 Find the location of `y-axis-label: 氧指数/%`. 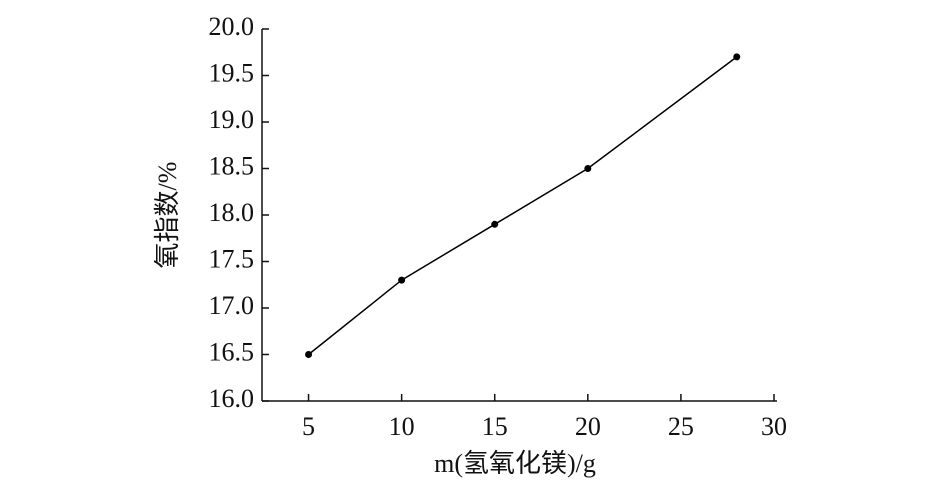

y-axis-label: 氧指数/% is located at coordinates (167, 215).